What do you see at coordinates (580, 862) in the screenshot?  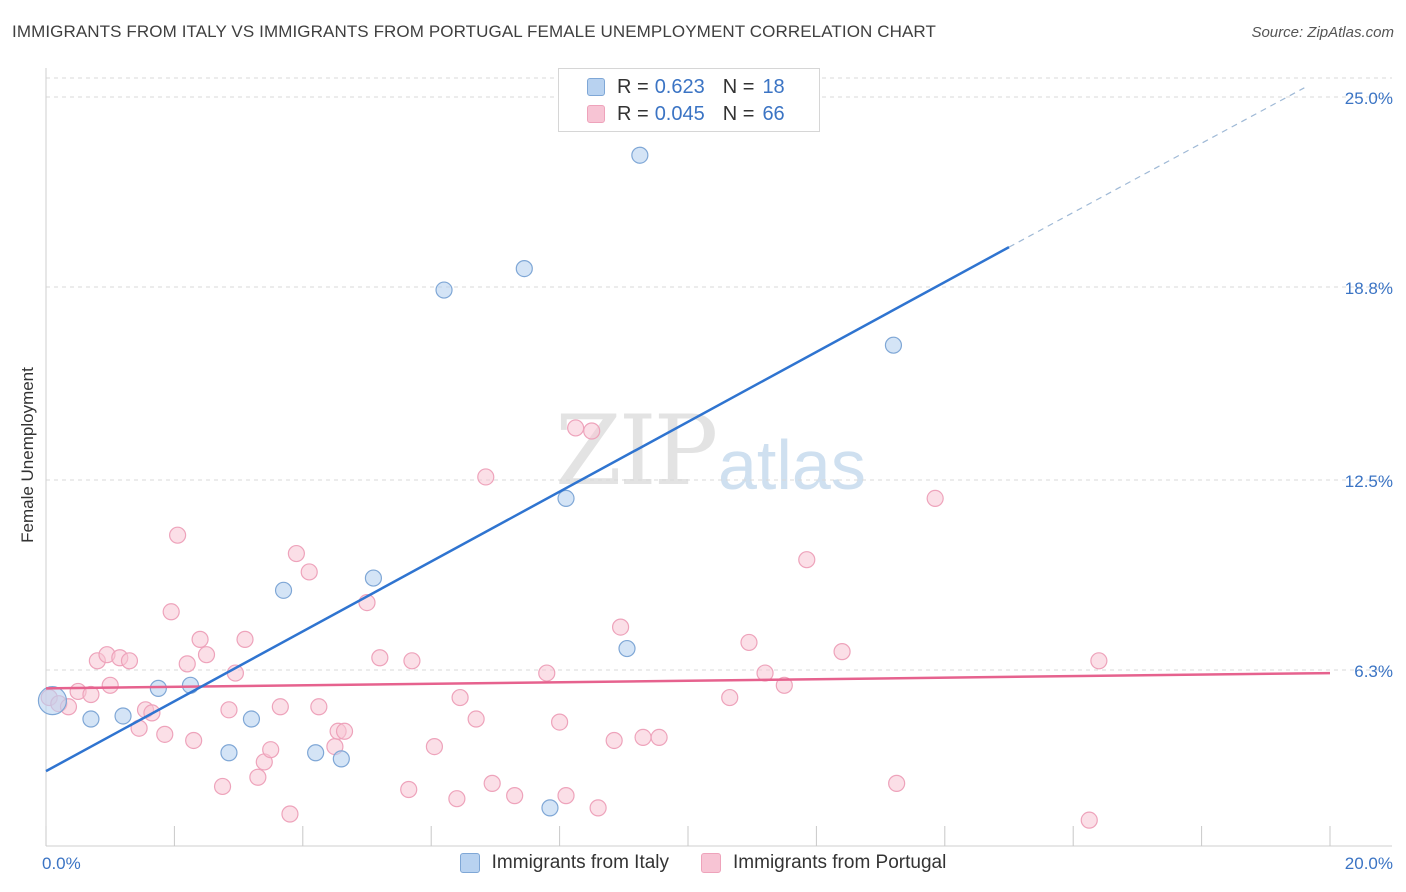 I see `italy-legend-label: Immigrants from Italy` at bounding box center [580, 862].